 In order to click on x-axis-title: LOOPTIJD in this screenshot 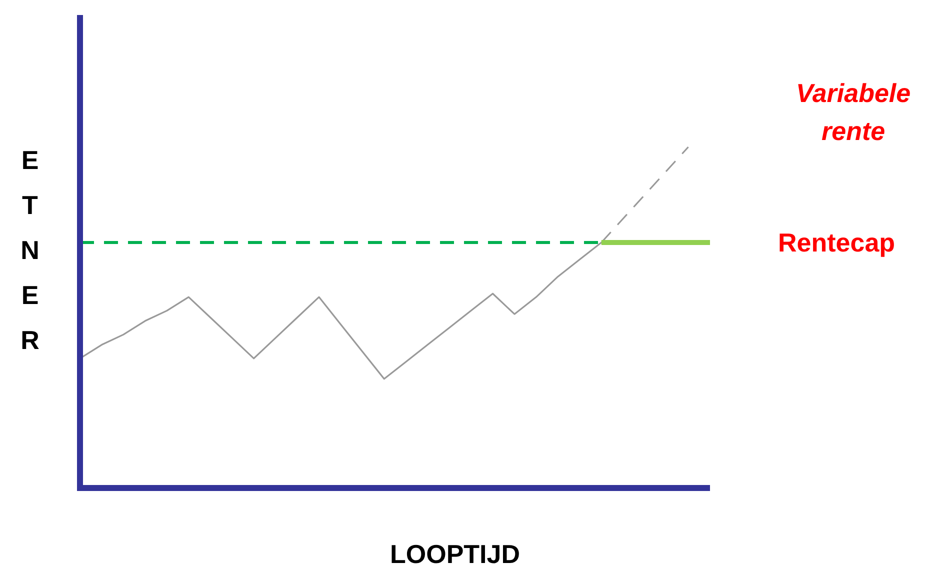, I will do `click(455, 554)`.